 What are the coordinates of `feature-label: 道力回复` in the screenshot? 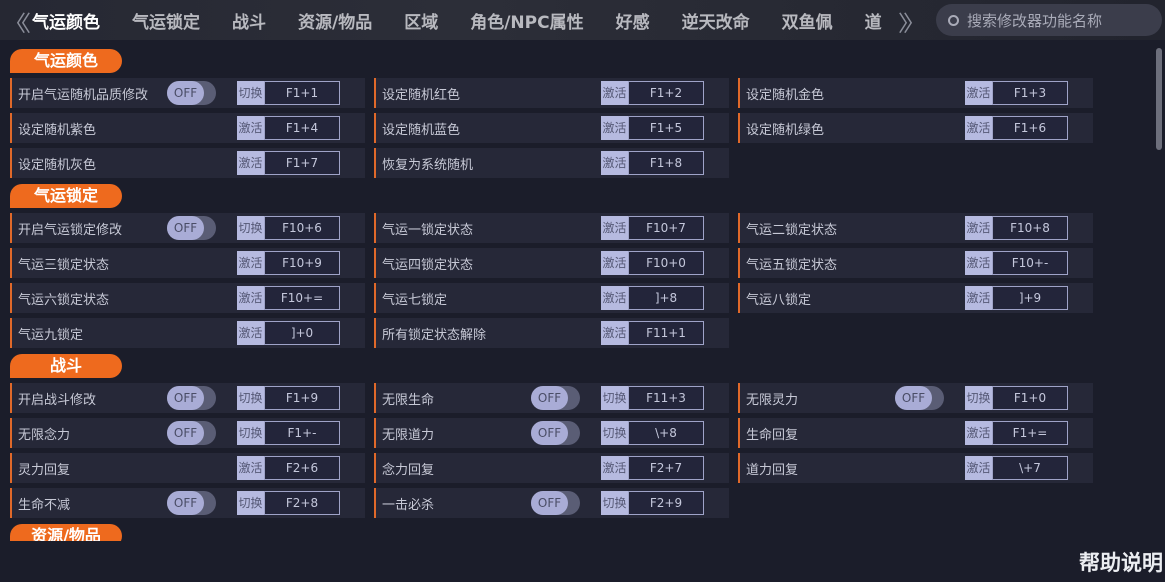 It's located at (772, 470).